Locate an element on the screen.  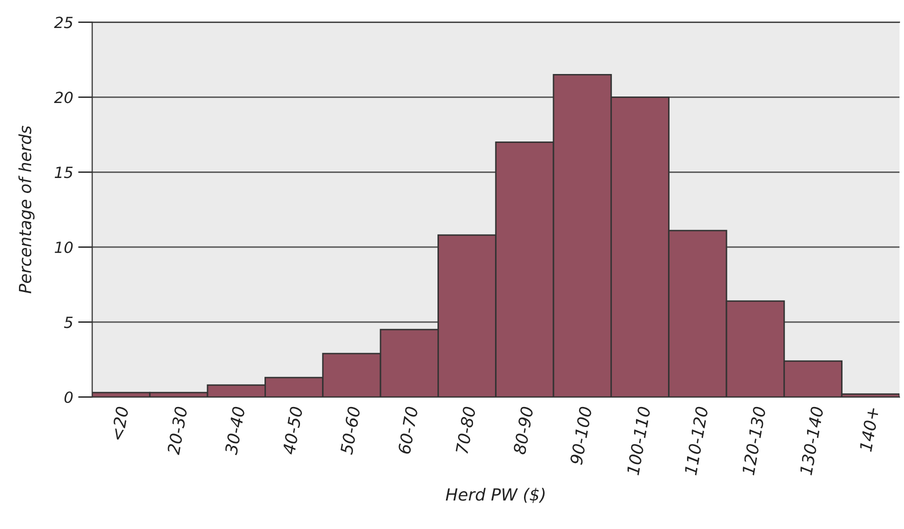
y-tick-label: 5 is located at coordinates (68, 322).